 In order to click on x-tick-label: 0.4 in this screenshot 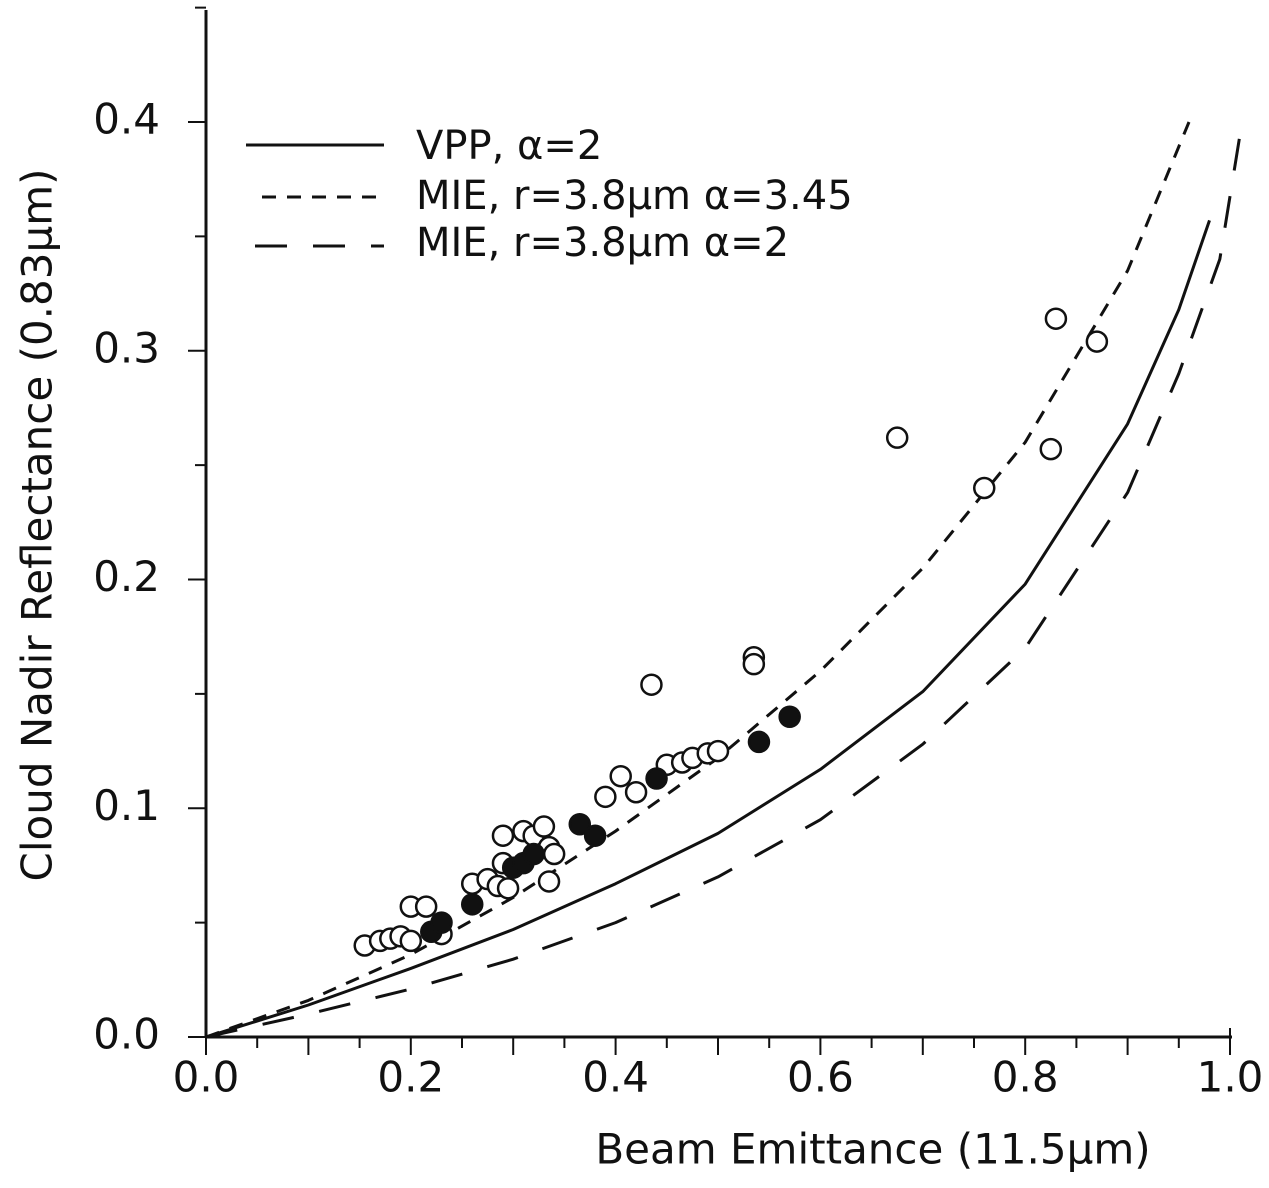, I will do `click(615, 1077)`.